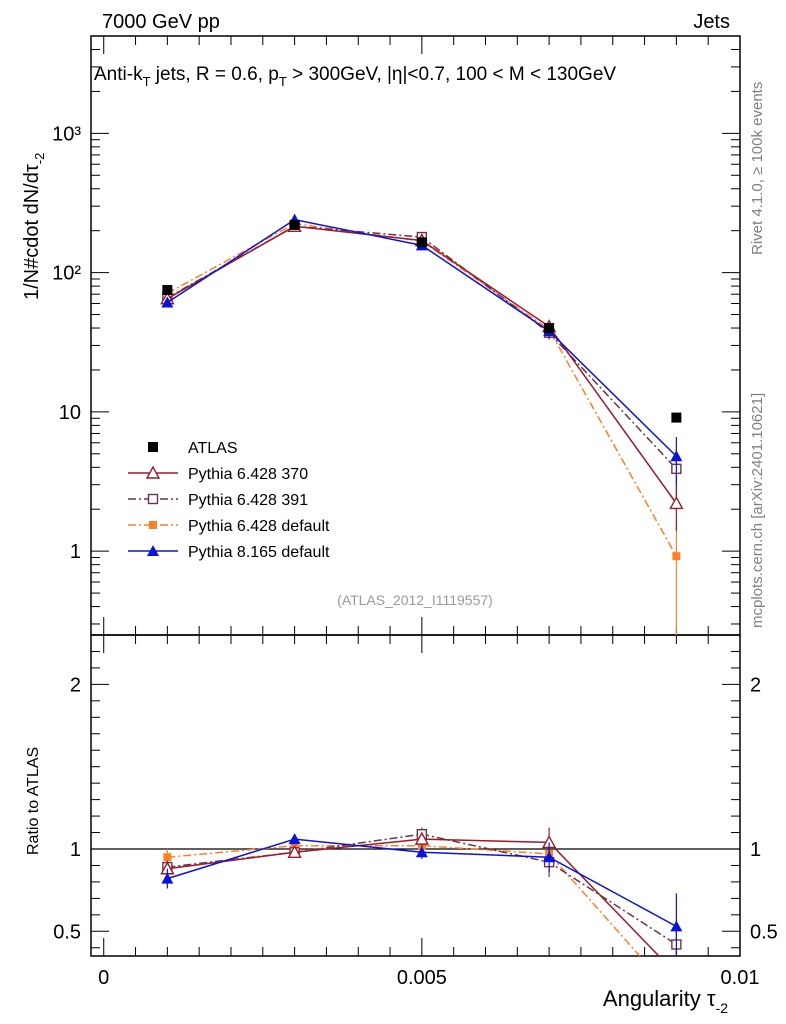 The width and height of the screenshot is (786, 1024). Describe the element at coordinates (764, 932) in the screenshot. I see `ratio-y-tick-label-right: 0.5` at that location.